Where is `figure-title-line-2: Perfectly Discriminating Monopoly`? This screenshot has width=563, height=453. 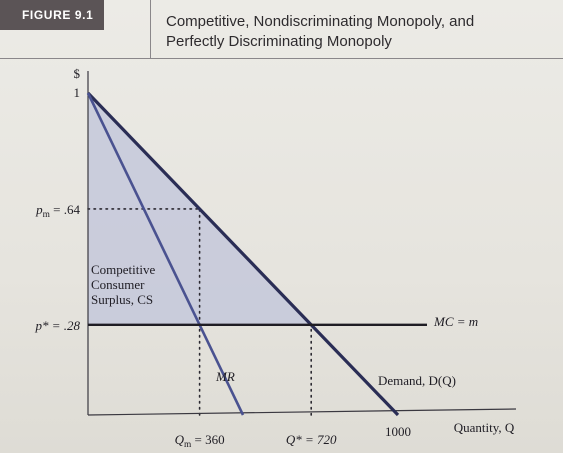 figure-title-line-2: Perfectly Discriminating Monopoly is located at coordinates (279, 41).